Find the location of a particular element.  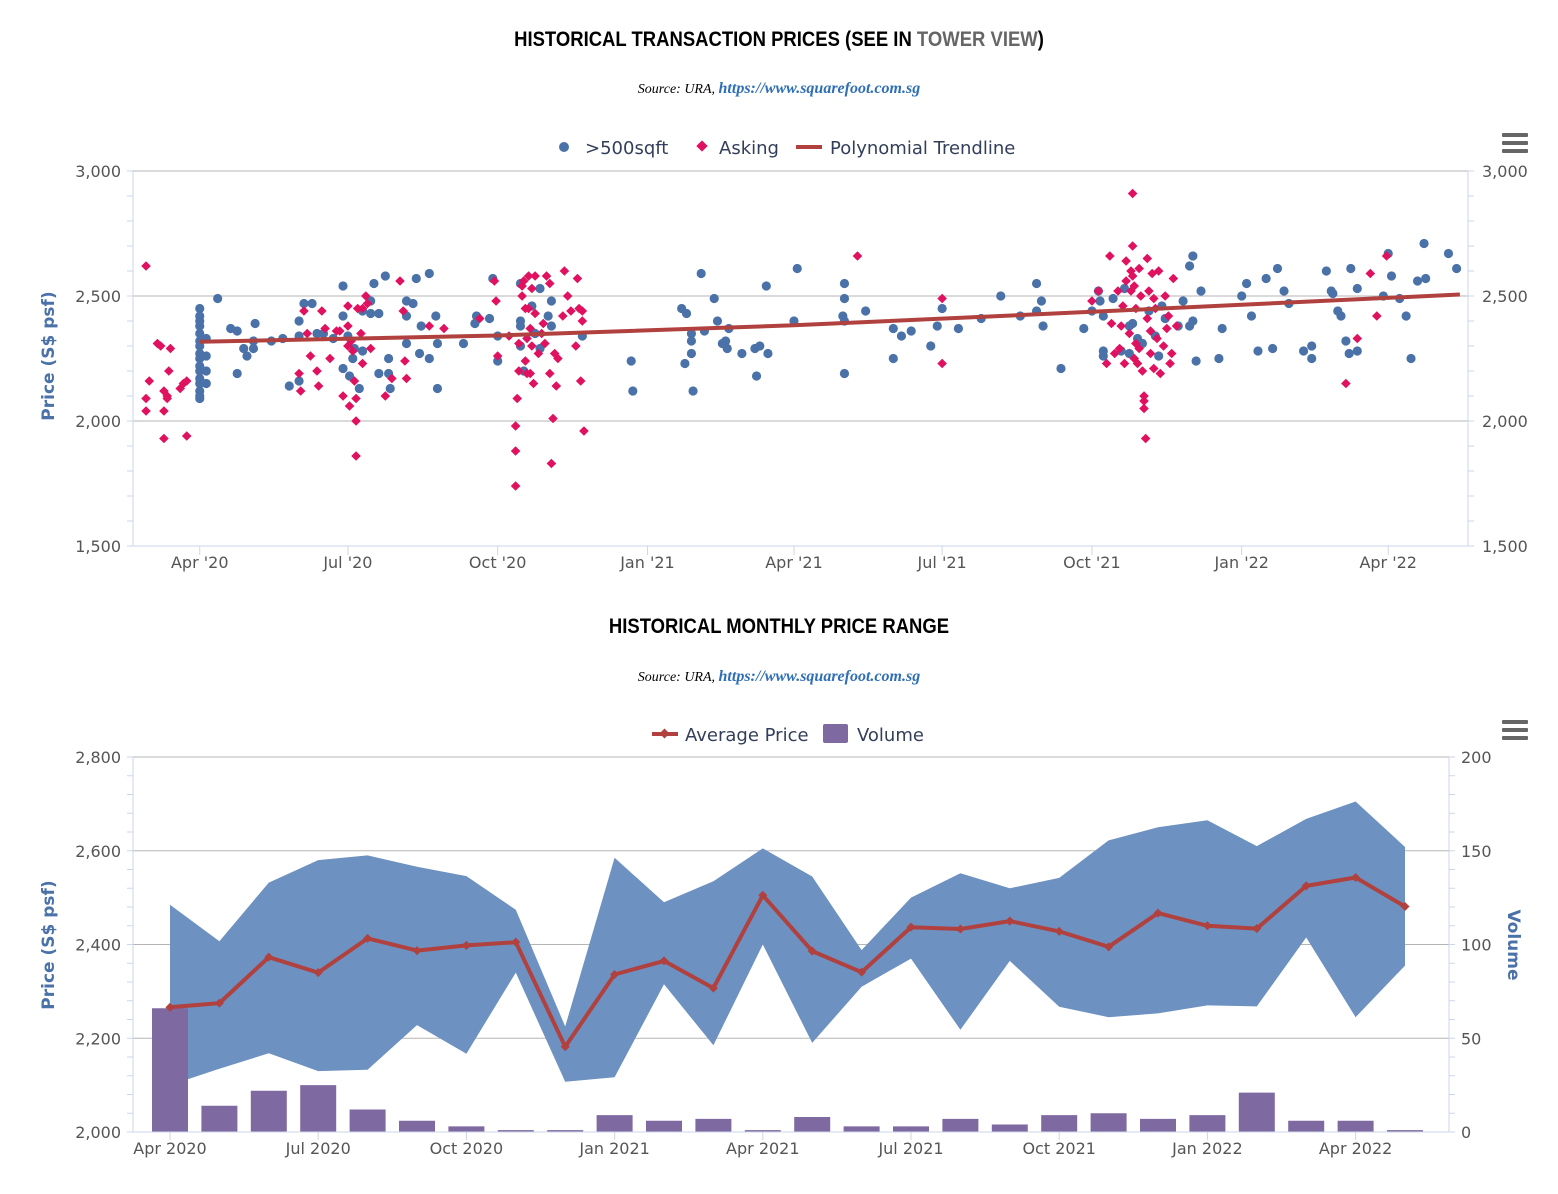

legend-item-volume: Volume is located at coordinates (890, 735).